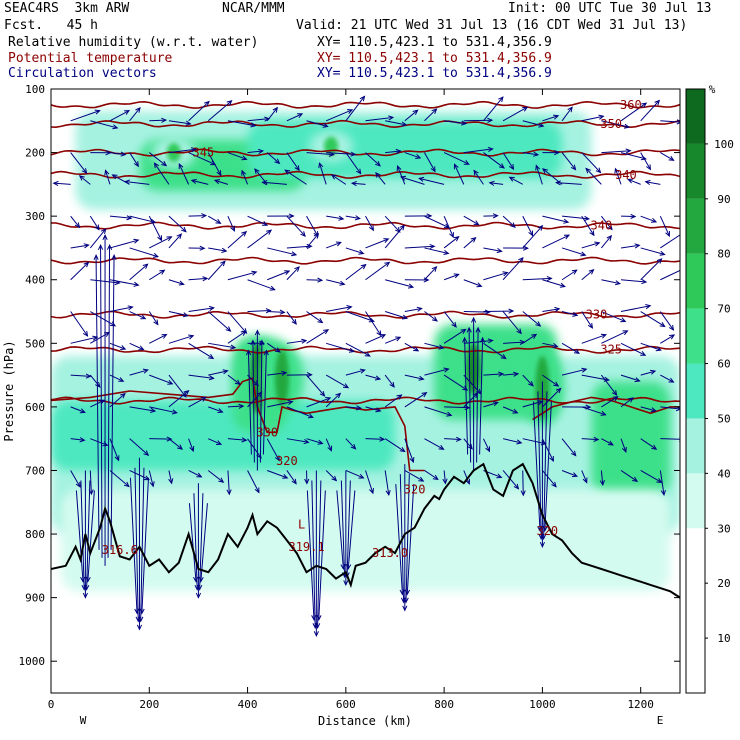 Image resolution: width=740 pixels, height=740 pixels. I want to click on updraft-vector, so click(262, 401).